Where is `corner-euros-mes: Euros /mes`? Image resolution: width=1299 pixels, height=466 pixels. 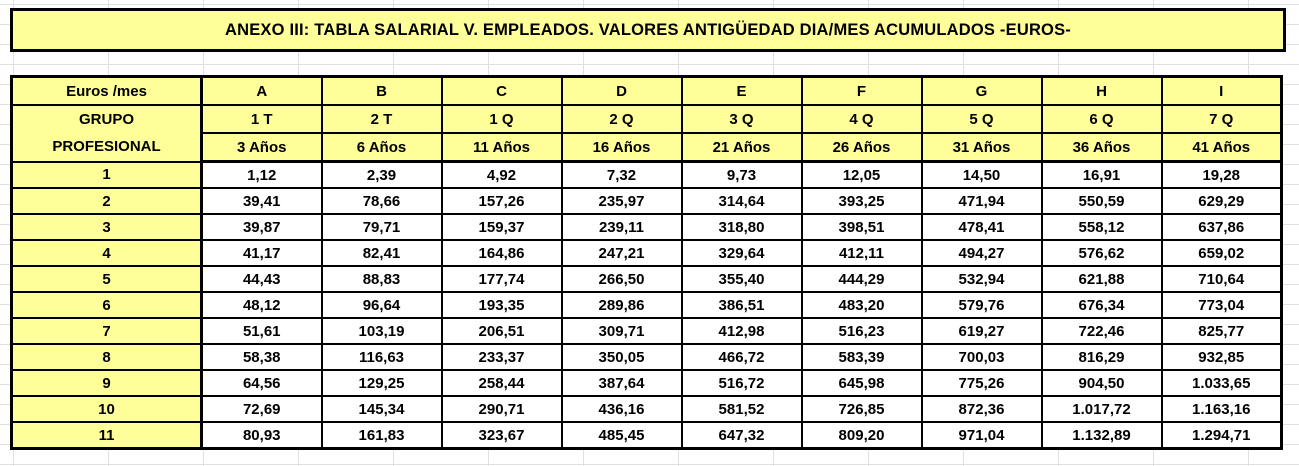
corner-euros-mes: Euros /mes is located at coordinates (106, 90).